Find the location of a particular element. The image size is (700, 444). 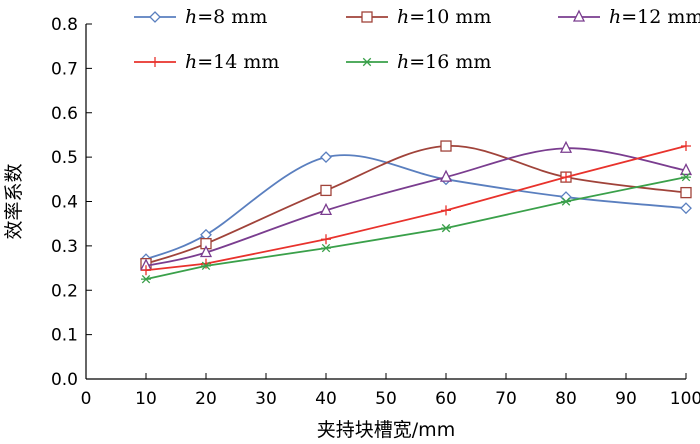

x-axis-title: 夹持块槽宽/mm is located at coordinates (386, 430).